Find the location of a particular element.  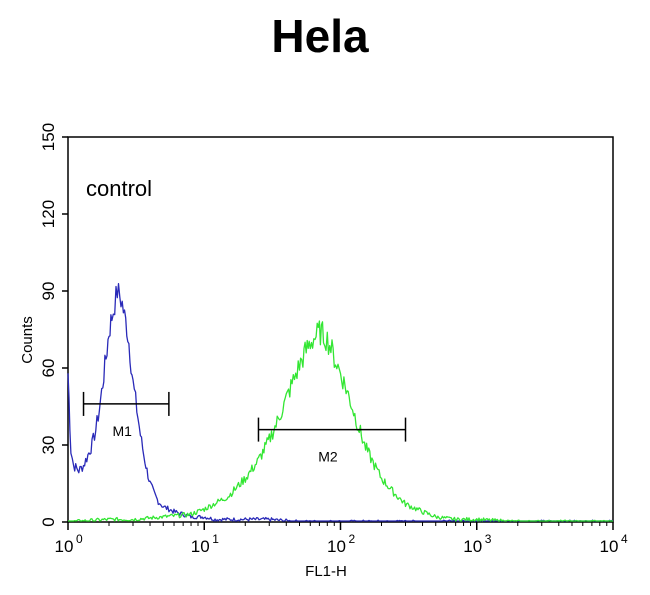

y-tick-label: 150 is located at coordinates (48, 137).